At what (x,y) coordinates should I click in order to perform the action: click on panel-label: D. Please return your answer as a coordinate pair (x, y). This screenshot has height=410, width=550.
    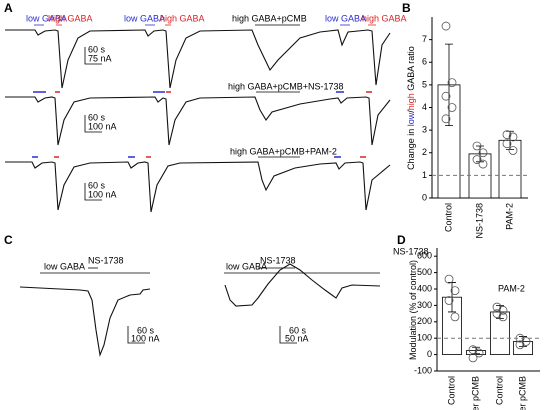
    Looking at the image, I should click on (401, 240).